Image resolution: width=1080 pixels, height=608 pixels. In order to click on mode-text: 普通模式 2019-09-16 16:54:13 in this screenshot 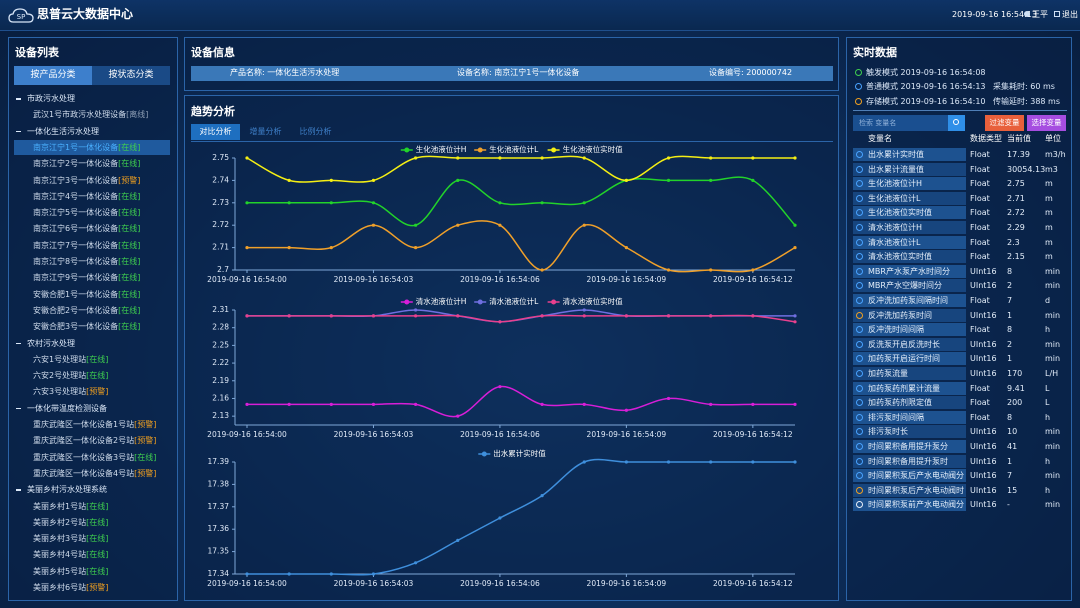, I will do `click(926, 87)`.